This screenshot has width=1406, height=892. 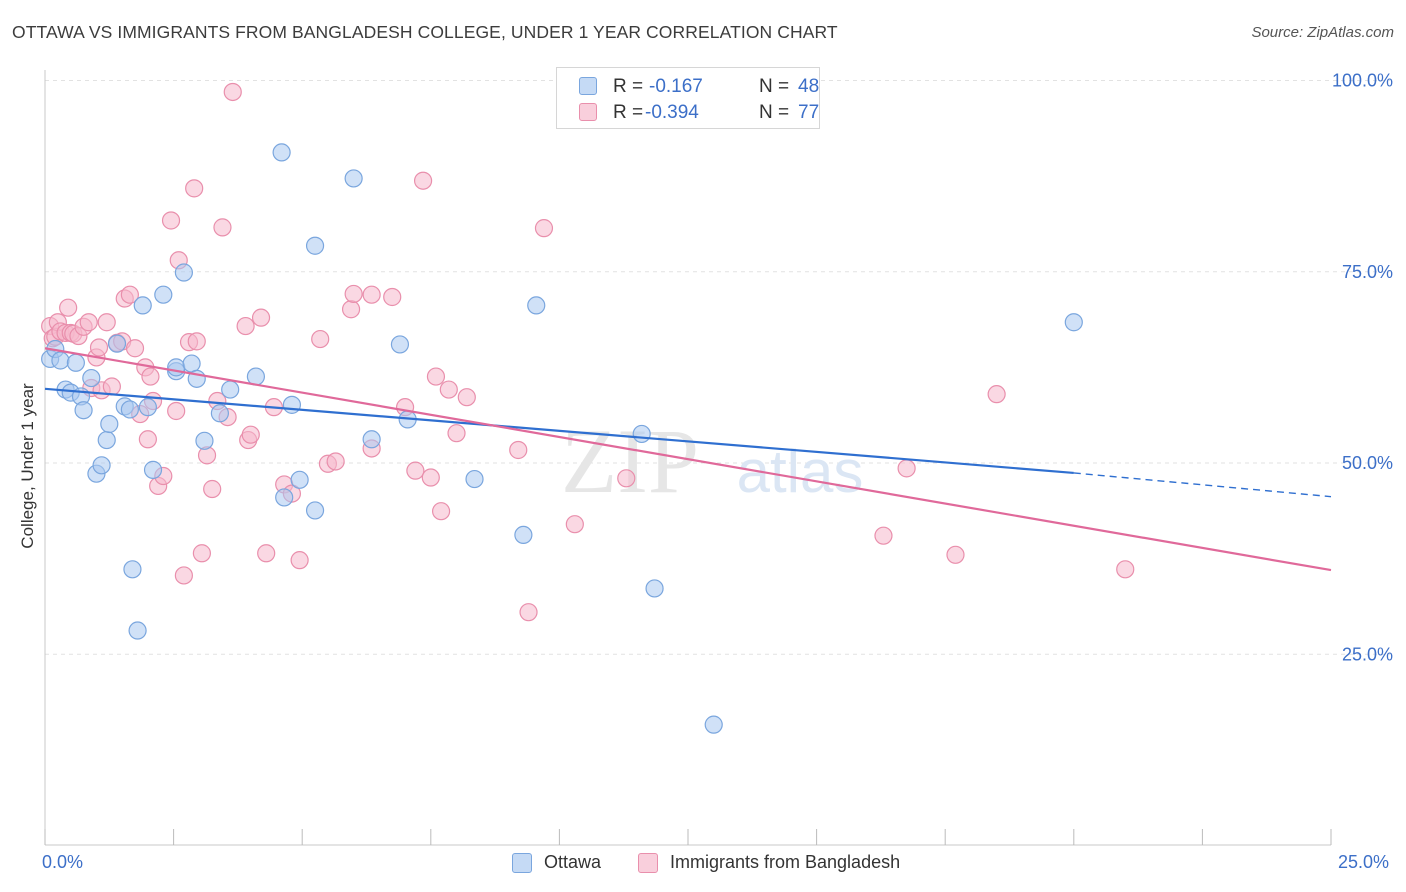 I want to click on n-label: N =, so click(x=774, y=86).